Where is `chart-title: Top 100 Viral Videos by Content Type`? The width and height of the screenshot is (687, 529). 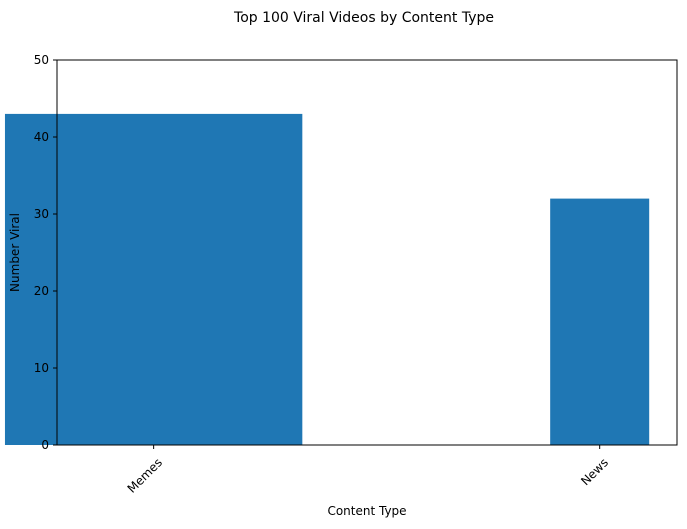 chart-title: Top 100 Viral Videos by Content Type is located at coordinates (363, 18).